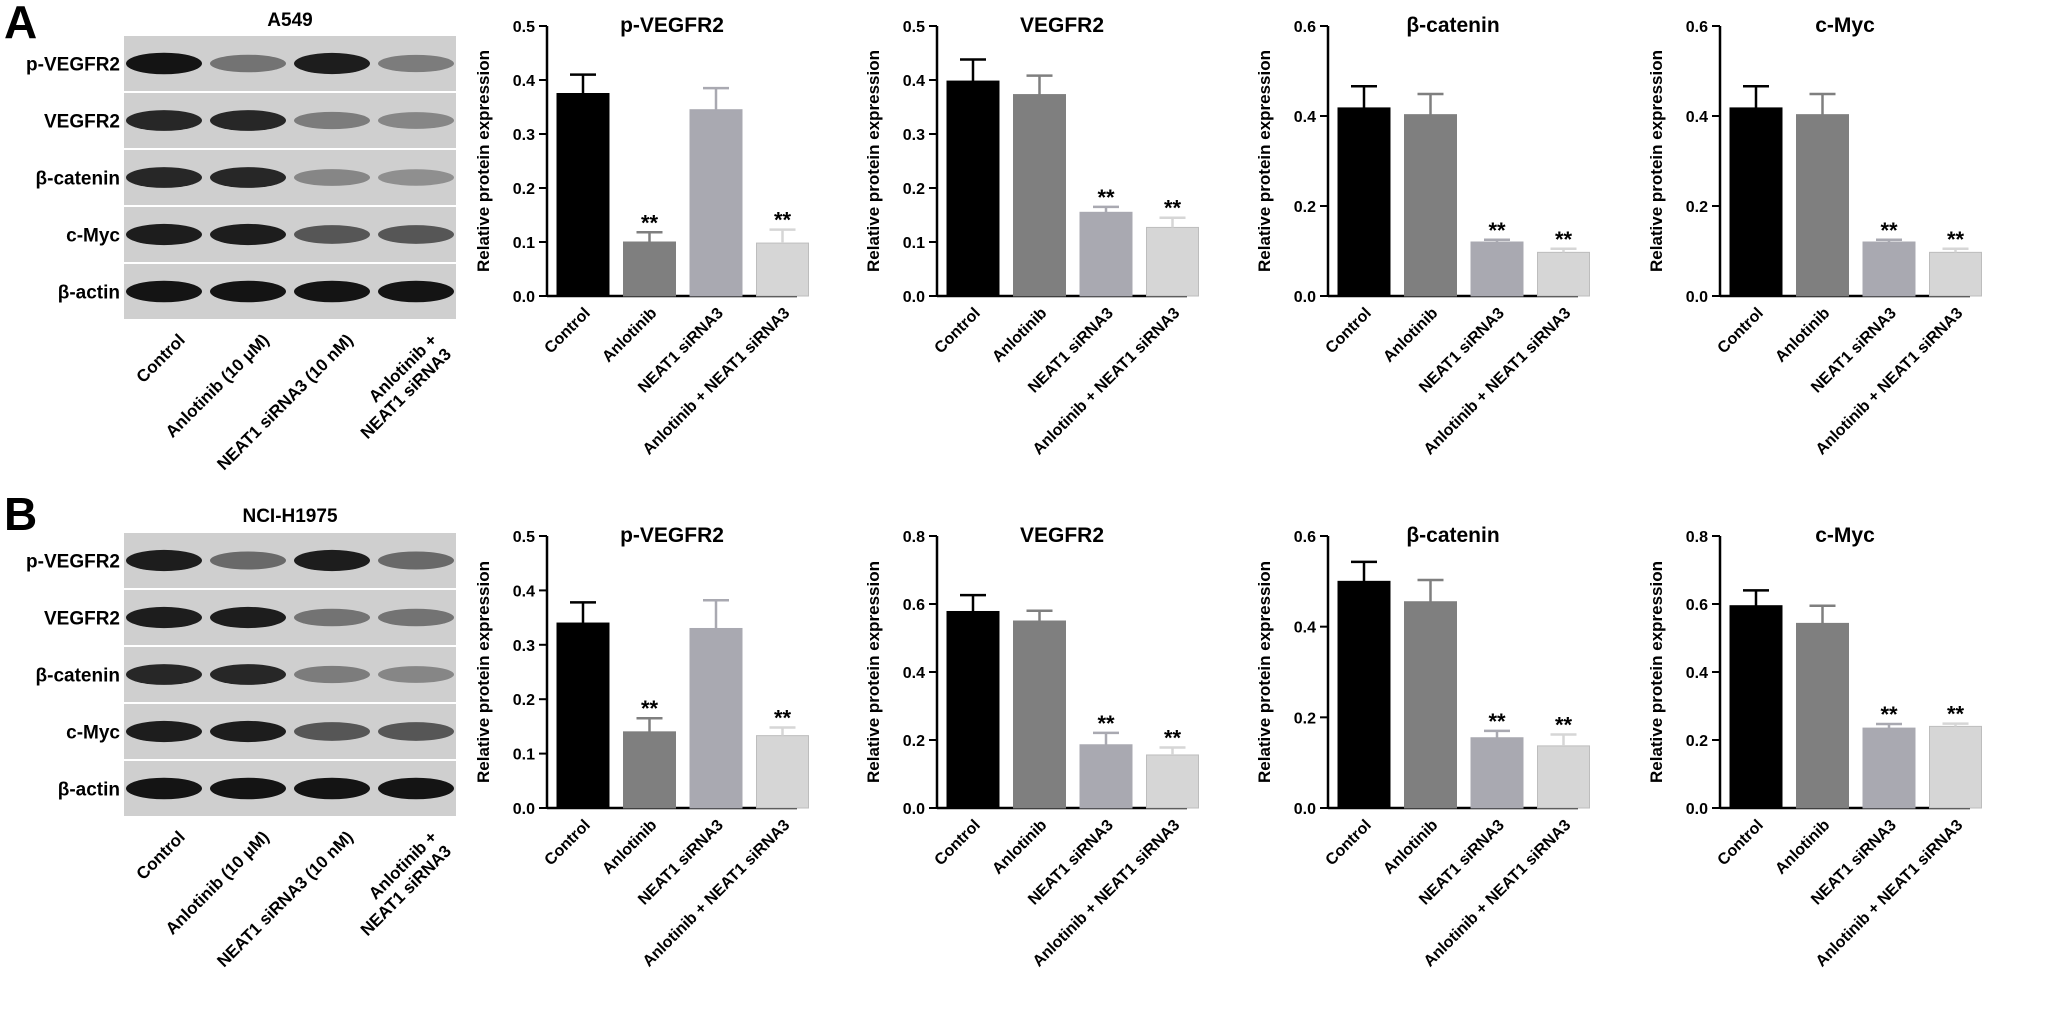  What do you see at coordinates (289, 516) in the screenshot?
I see `blot-cell-line-title: NCI-H1975` at bounding box center [289, 516].